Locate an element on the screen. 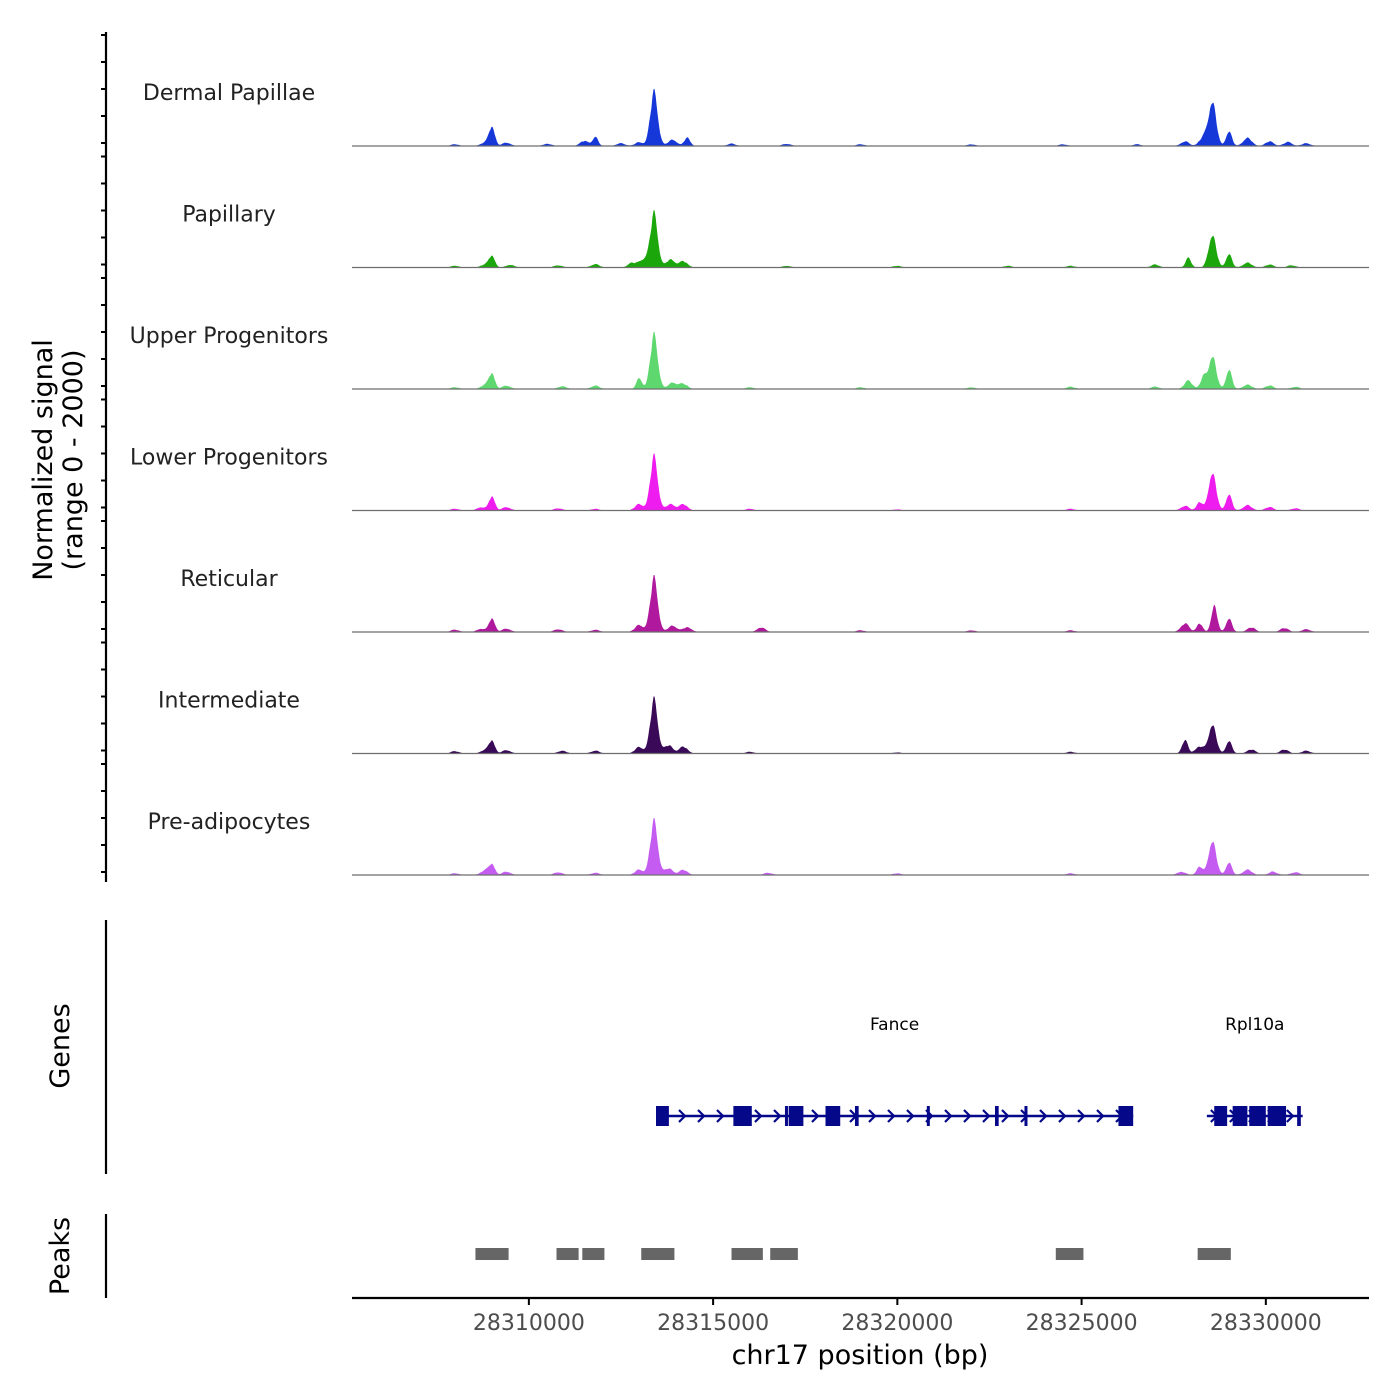 The width and height of the screenshot is (1400, 1400). x-tick-label: 28310000 is located at coordinates (529, 1323).